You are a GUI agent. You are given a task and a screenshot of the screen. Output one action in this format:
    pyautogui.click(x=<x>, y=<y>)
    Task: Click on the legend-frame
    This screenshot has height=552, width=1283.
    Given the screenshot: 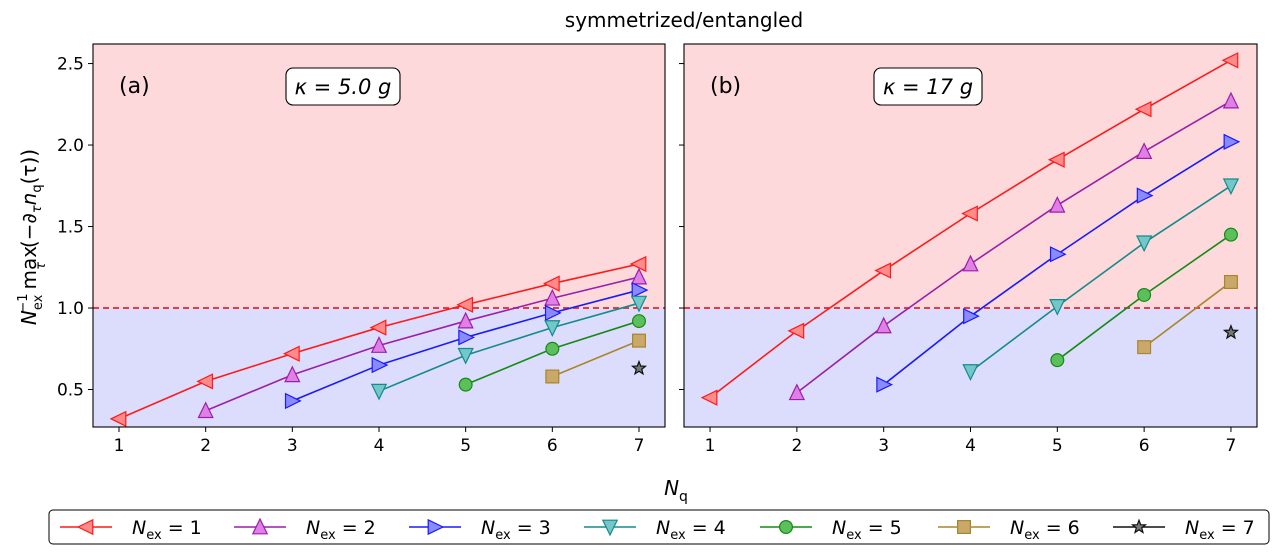 What is the action you would take?
    pyautogui.click(x=659, y=527)
    